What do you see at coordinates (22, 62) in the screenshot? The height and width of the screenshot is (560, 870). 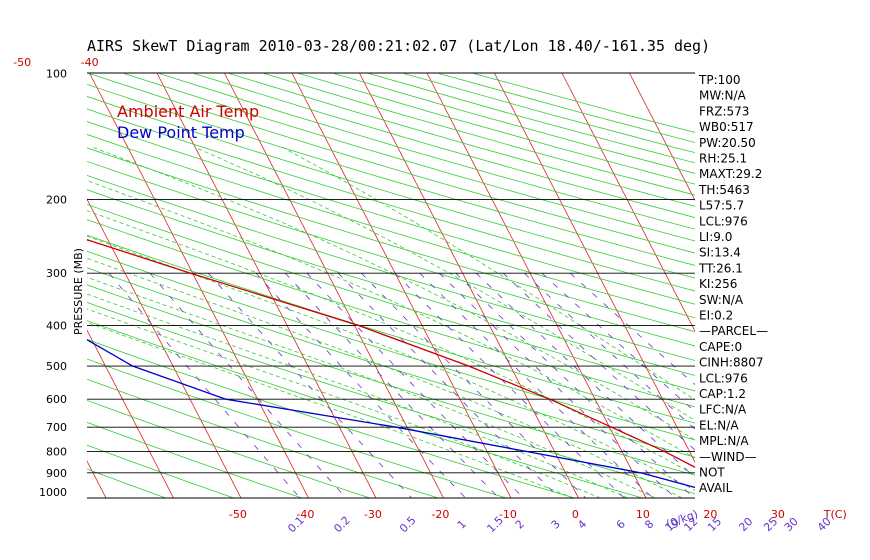 I see `x-top-tick-label: -50` at bounding box center [22, 62].